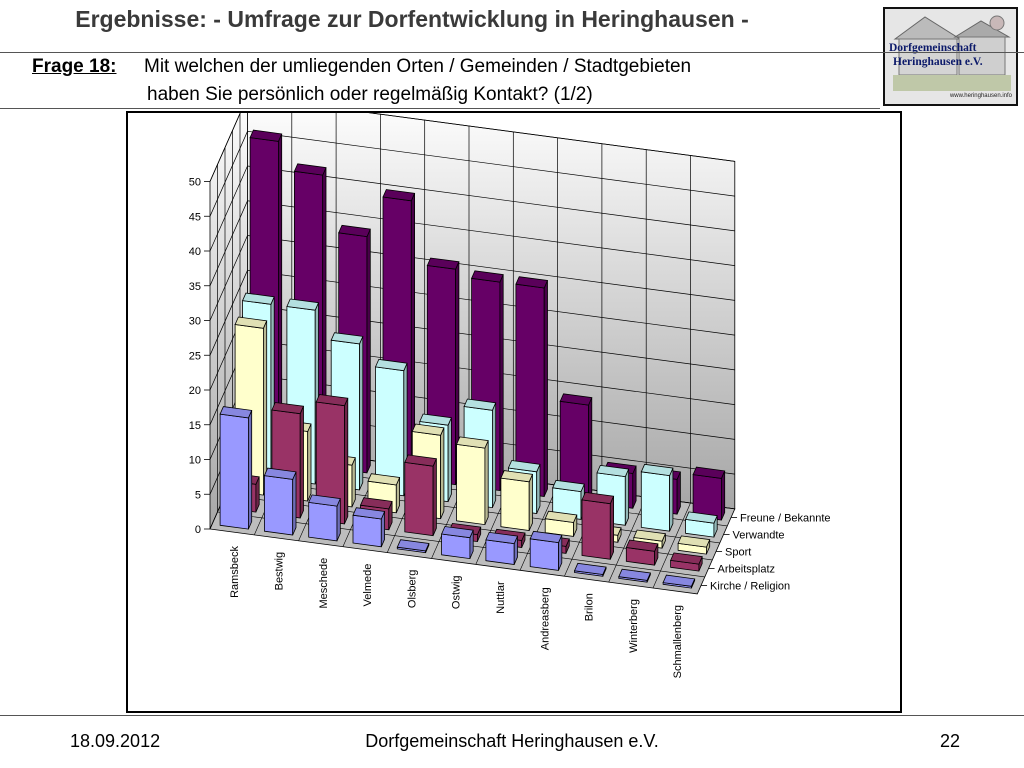 The height and width of the screenshot is (768, 1024). Describe the element at coordinates (74, 66) in the screenshot. I see `question-label: Frage 18:` at that location.